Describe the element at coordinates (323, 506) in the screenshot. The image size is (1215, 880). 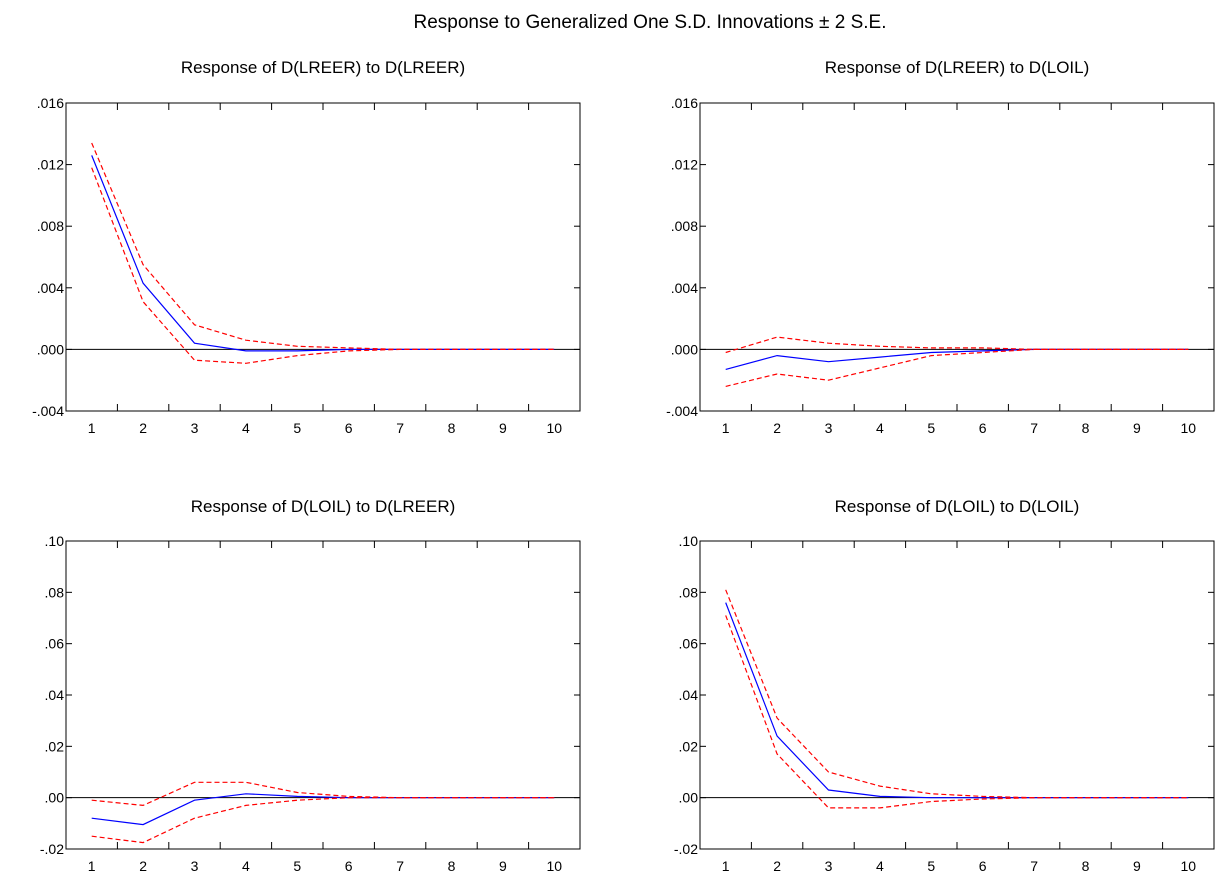
I see `panel-title: Response of D(LOIL) to D(LREER)` at that location.